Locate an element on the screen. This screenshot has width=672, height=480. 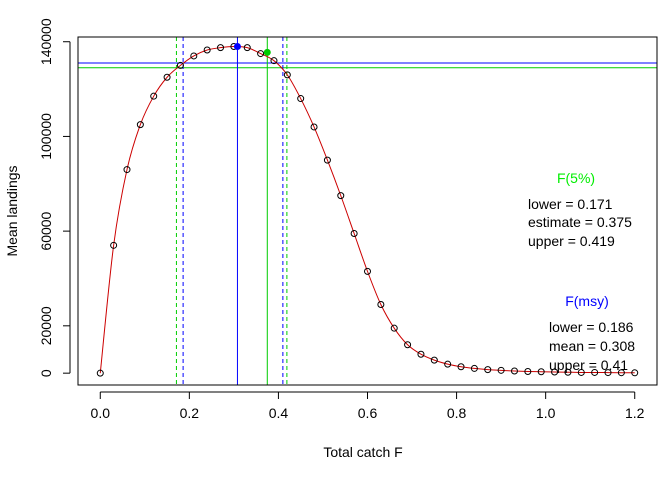
fmsy-lower: lower = 0.186 is located at coordinates (591, 327).